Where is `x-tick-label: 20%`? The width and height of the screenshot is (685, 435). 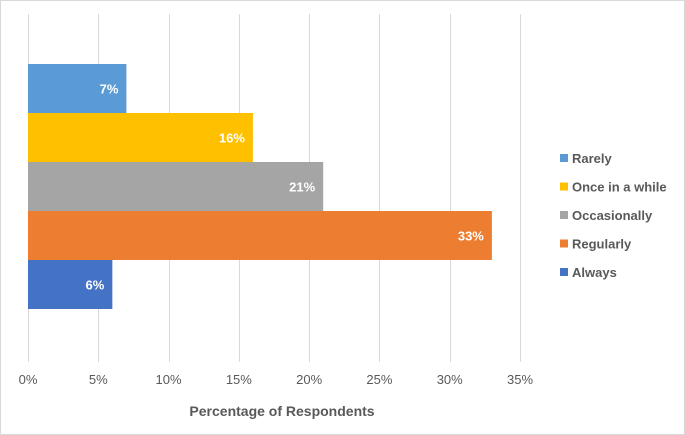 x-tick-label: 20% is located at coordinates (309, 379).